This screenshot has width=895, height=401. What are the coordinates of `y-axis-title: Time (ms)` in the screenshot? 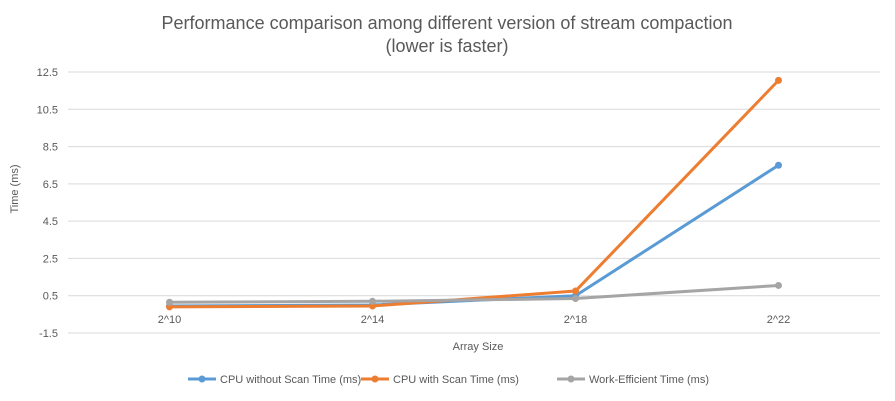 It's located at (15, 188).